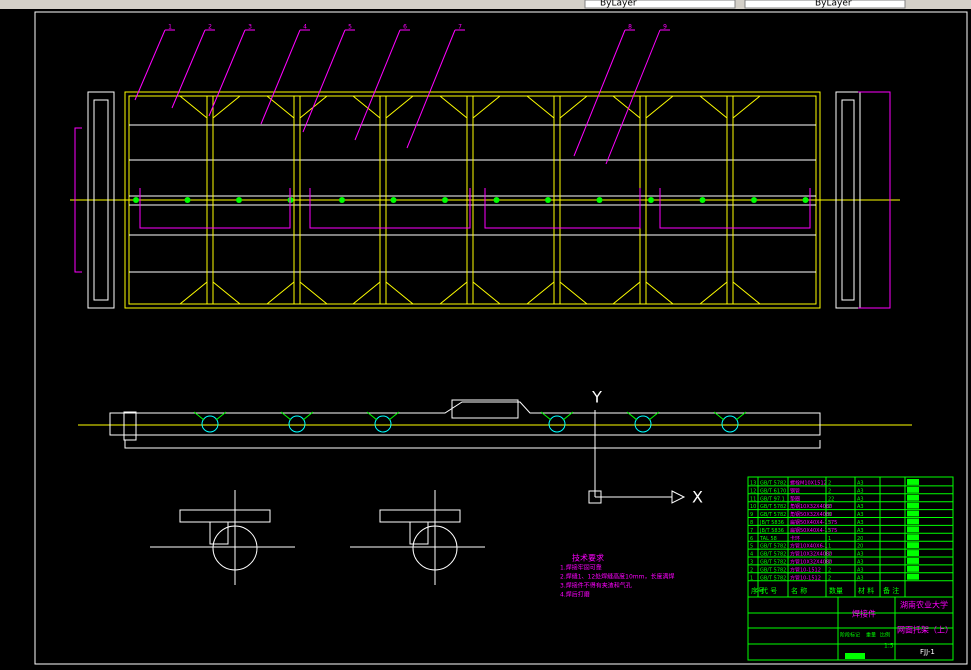 The height and width of the screenshot is (670, 971). What do you see at coordinates (78, 200) in the screenshot?
I see `left-dim` at bounding box center [78, 200].